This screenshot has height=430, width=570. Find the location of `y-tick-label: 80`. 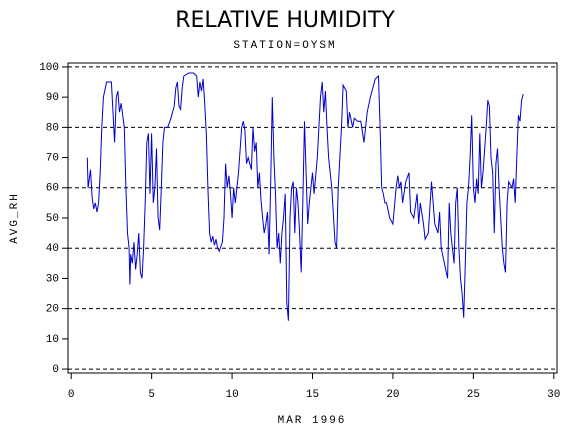

y-tick-label: 80 is located at coordinates (52, 128).